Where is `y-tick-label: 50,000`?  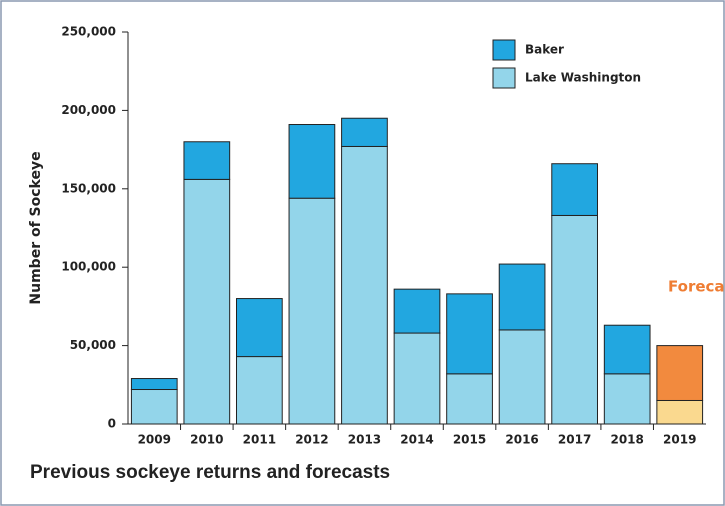
y-tick-label: 50,000 is located at coordinates (93, 345).